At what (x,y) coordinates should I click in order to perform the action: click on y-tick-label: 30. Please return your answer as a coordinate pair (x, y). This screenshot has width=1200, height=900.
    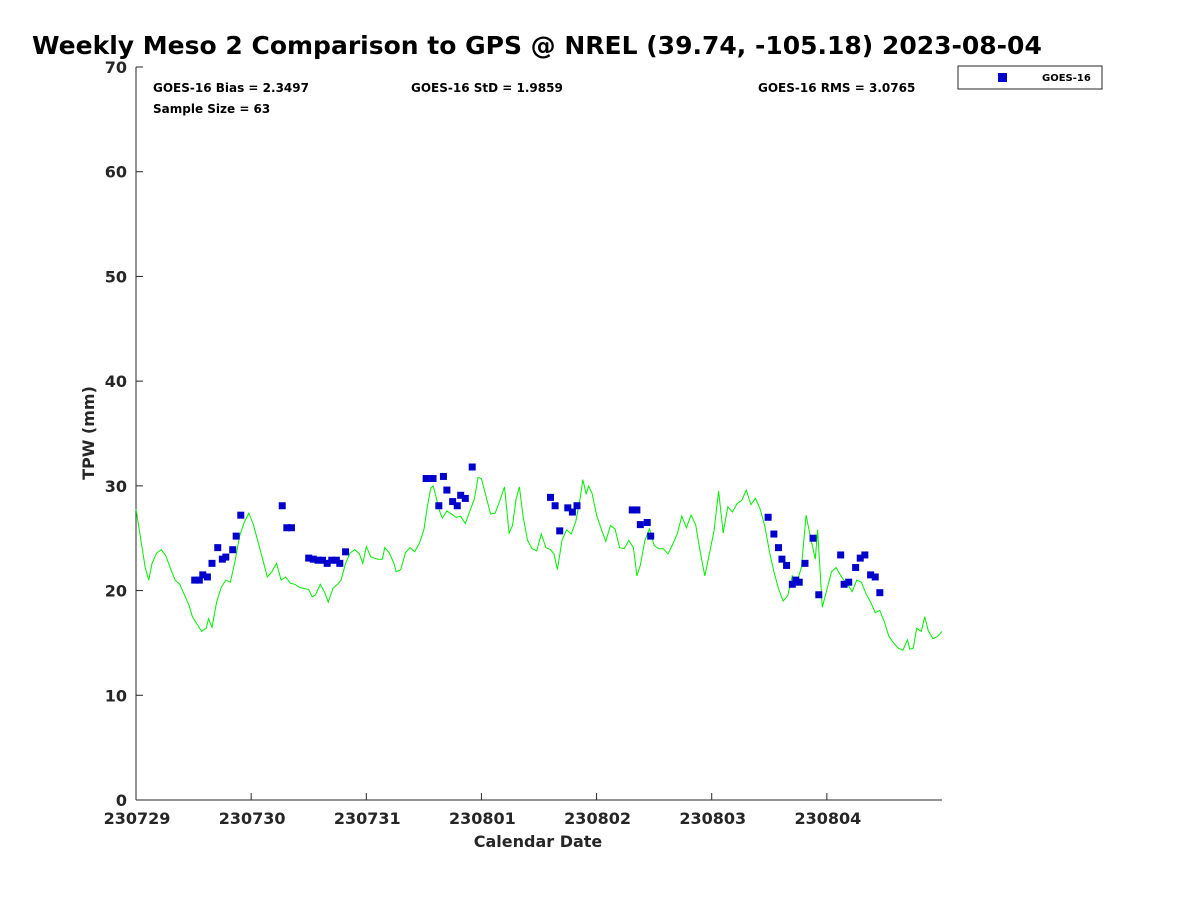
    Looking at the image, I should click on (116, 486).